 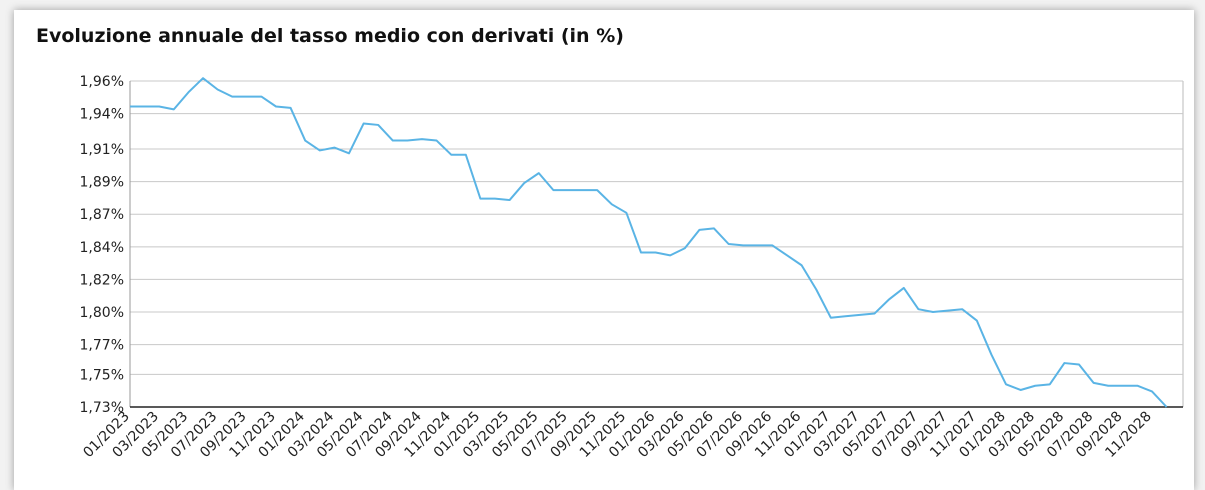 I want to click on y-tick-label: 1,87%, so click(x=102, y=215).